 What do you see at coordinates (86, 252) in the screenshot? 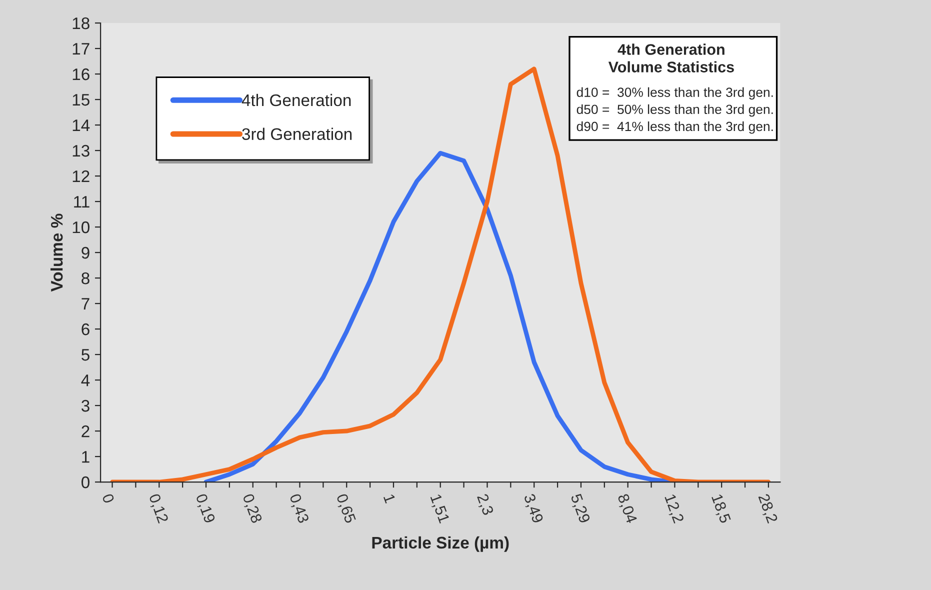
I see `y-tick-label: 9` at bounding box center [86, 252].